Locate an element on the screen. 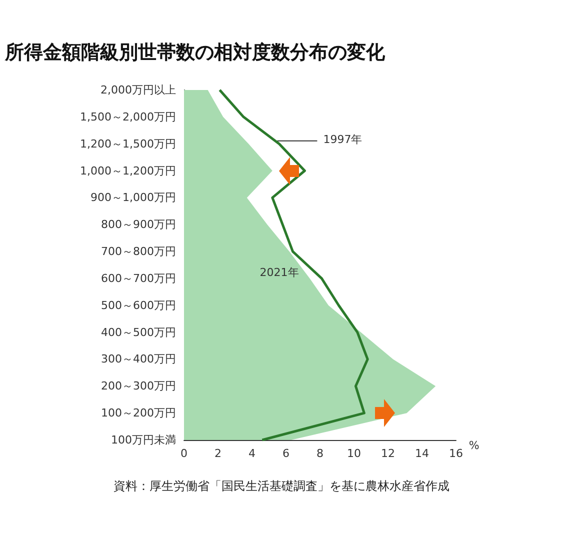 The width and height of the screenshot is (563, 544). y-tick-label: 2,000万円以上 is located at coordinates (138, 90).